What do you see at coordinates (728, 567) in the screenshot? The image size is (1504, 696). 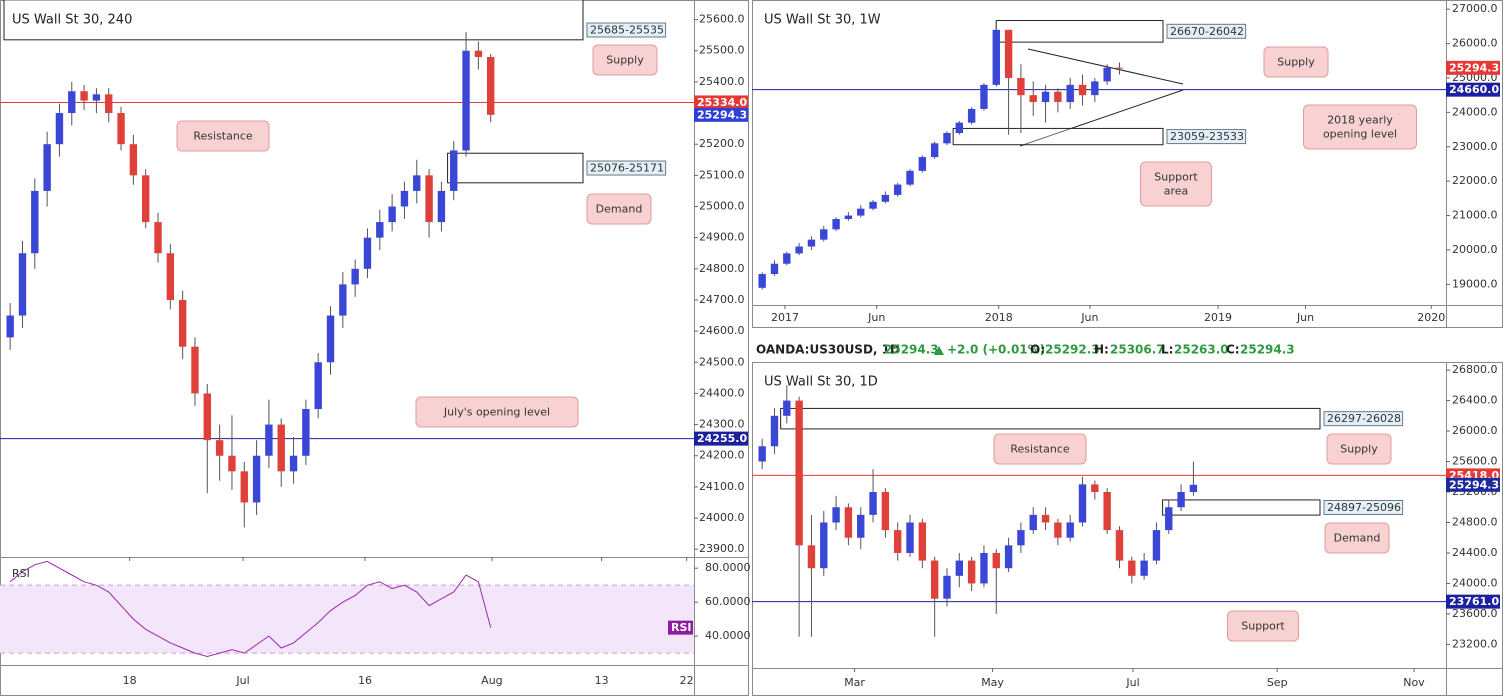 I see `y-tick-label: 80.0000` at bounding box center [728, 567].